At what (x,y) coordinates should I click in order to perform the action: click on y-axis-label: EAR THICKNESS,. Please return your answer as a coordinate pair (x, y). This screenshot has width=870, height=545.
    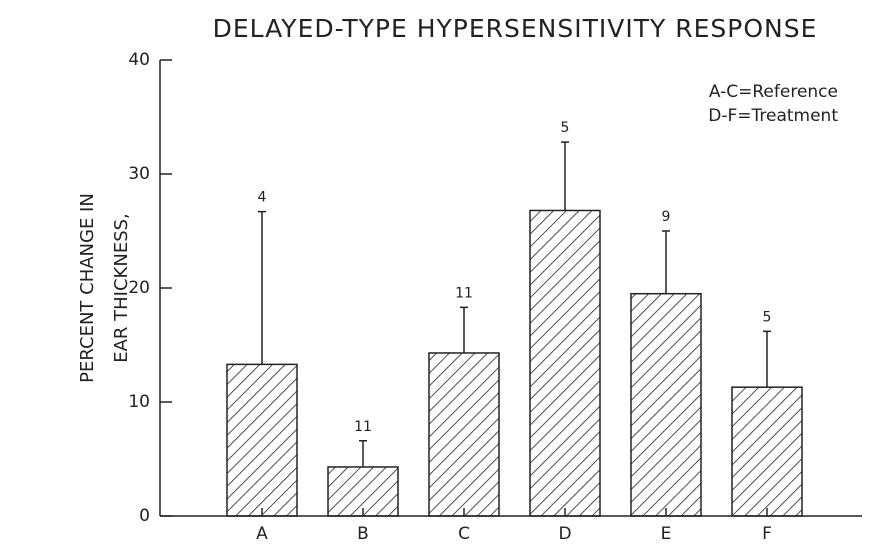
    Looking at the image, I should click on (121, 288).